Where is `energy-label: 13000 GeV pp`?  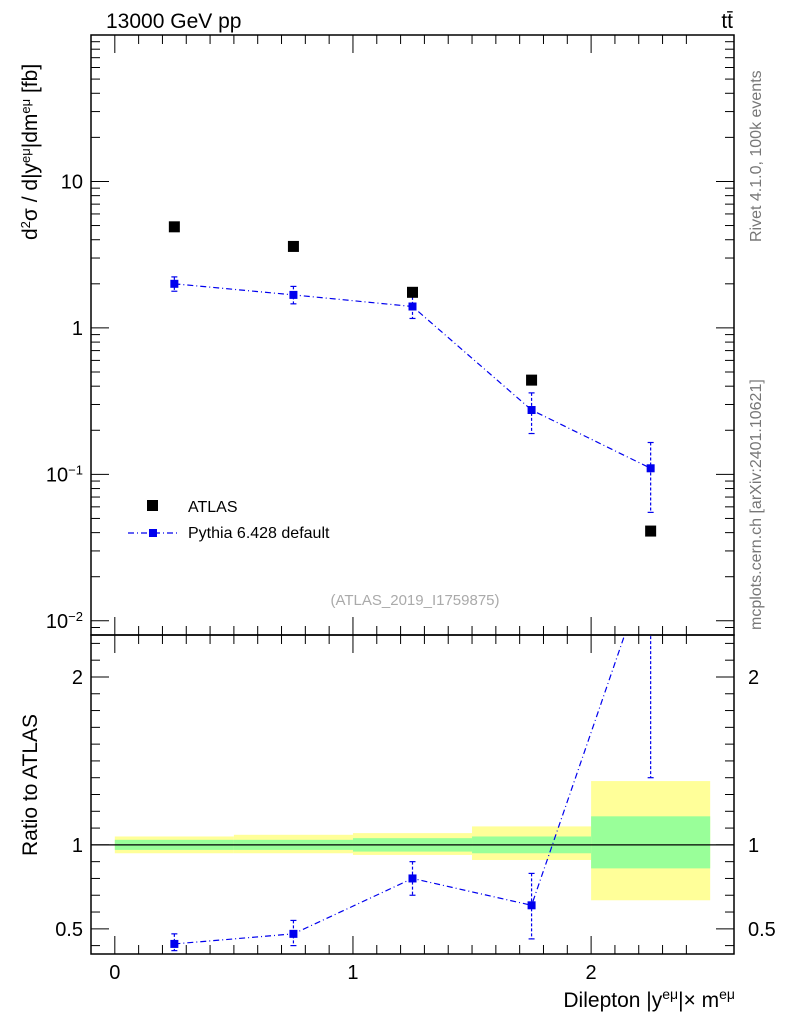 energy-label: 13000 GeV pp is located at coordinates (173, 21).